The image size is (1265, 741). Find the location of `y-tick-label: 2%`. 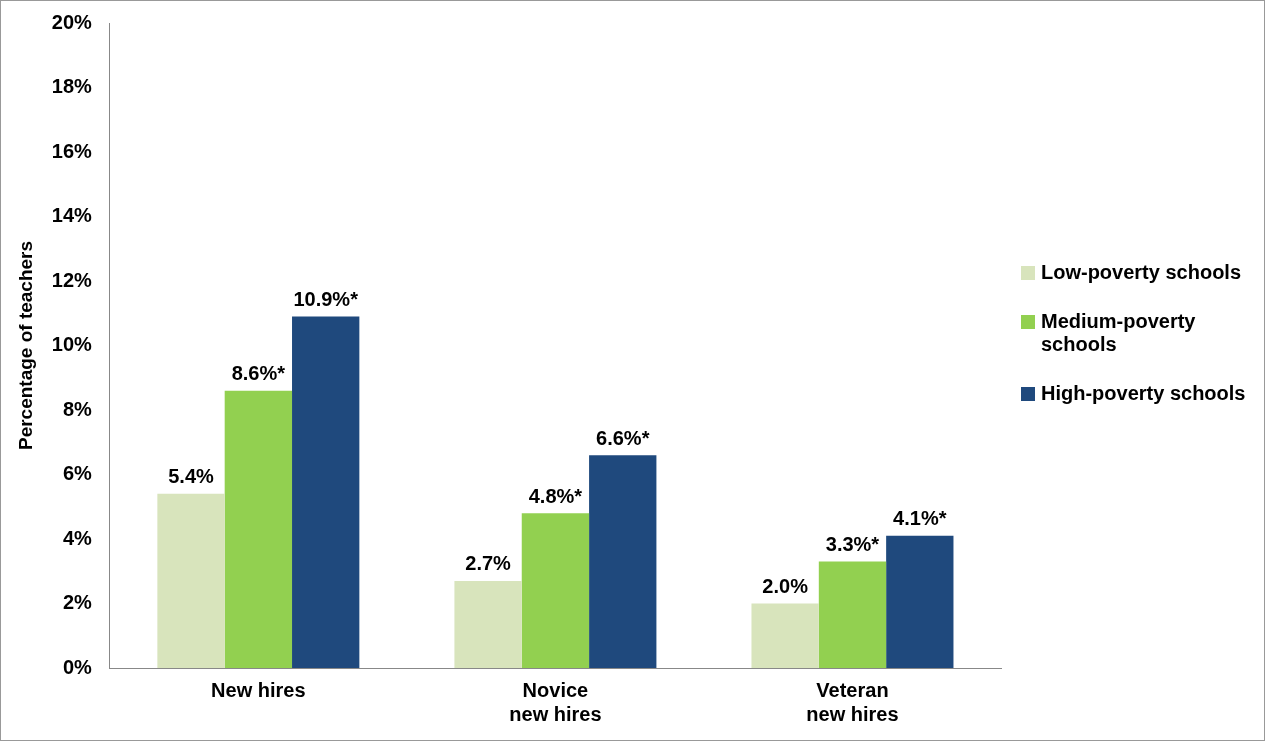

y-tick-label: 2% is located at coordinates (77, 602).